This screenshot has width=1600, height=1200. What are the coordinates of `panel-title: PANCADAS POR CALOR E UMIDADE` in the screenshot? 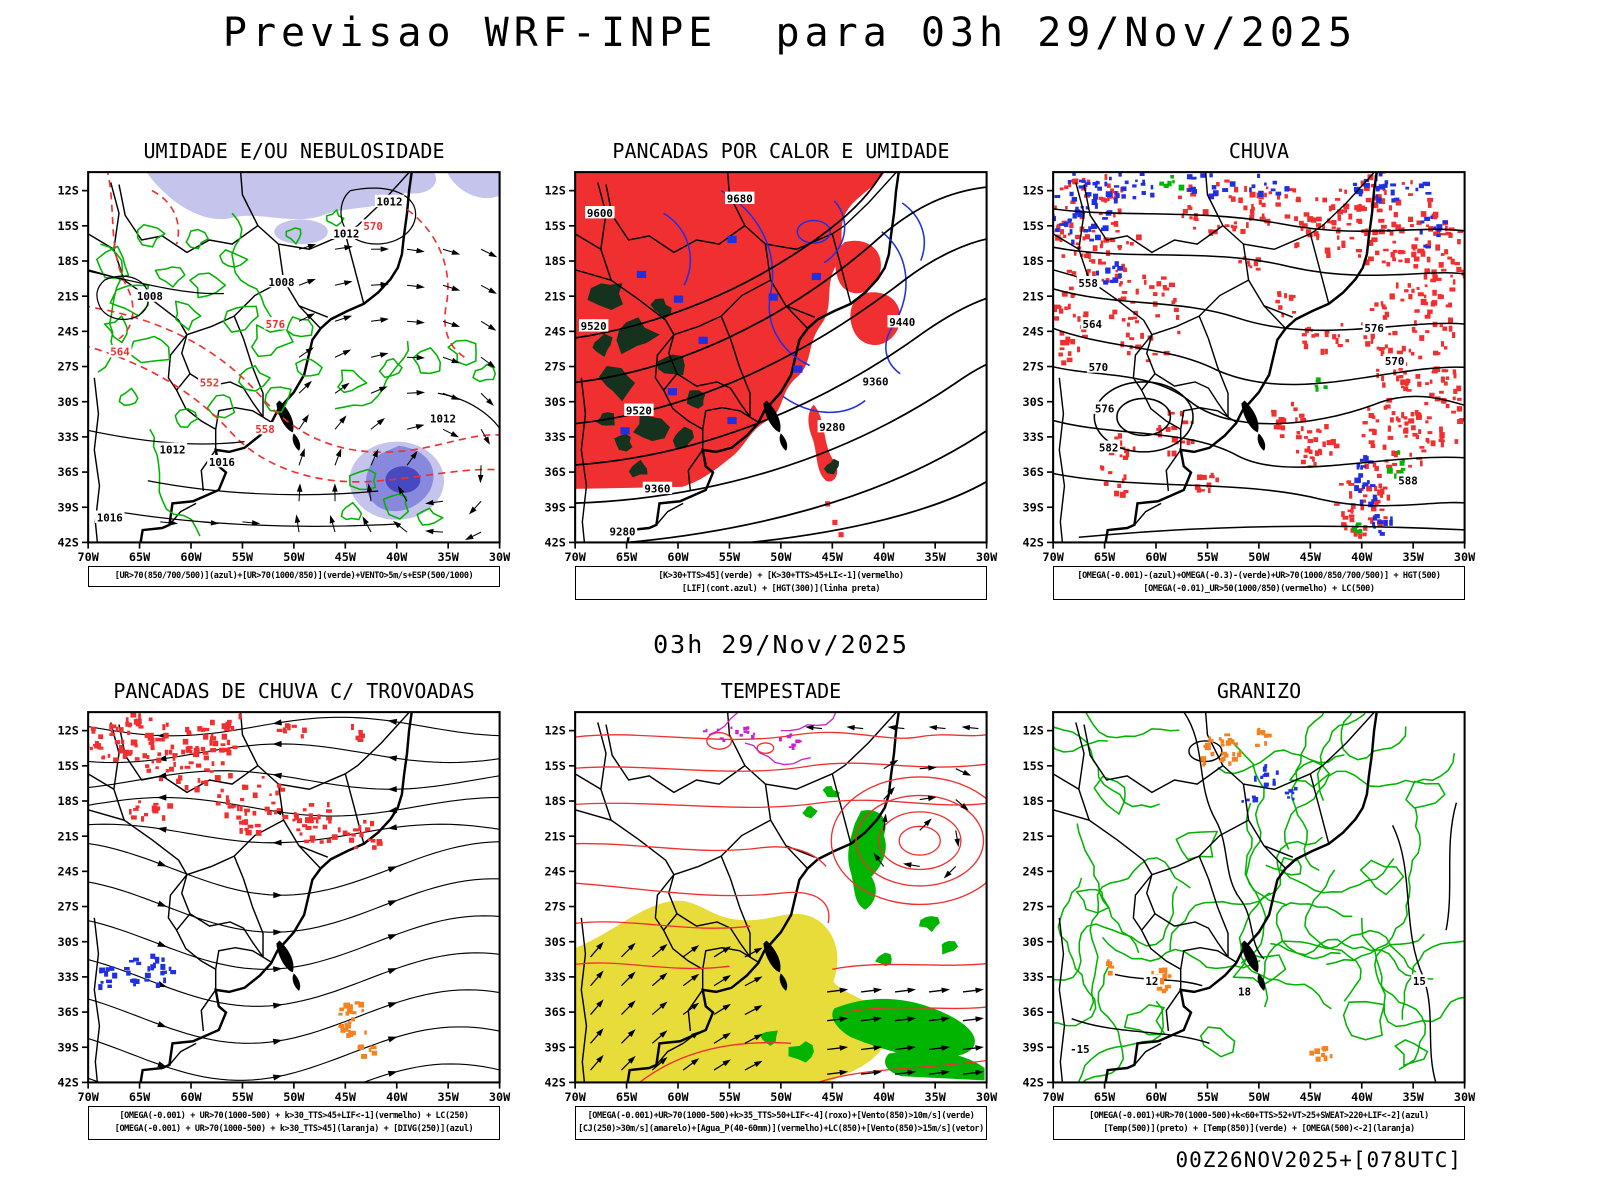 It's located at (781, 151).